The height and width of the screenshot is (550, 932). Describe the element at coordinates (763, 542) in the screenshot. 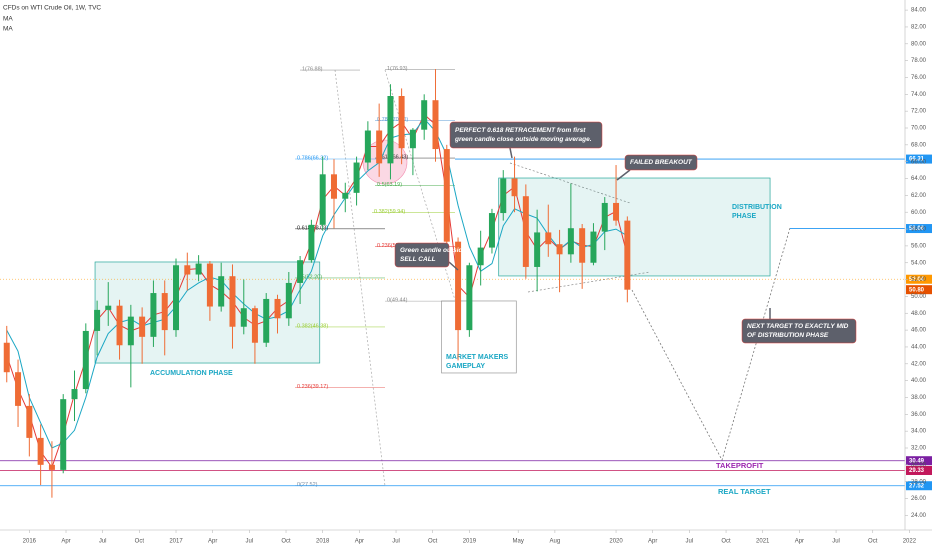

I see `x-tick-label: 2021` at that location.